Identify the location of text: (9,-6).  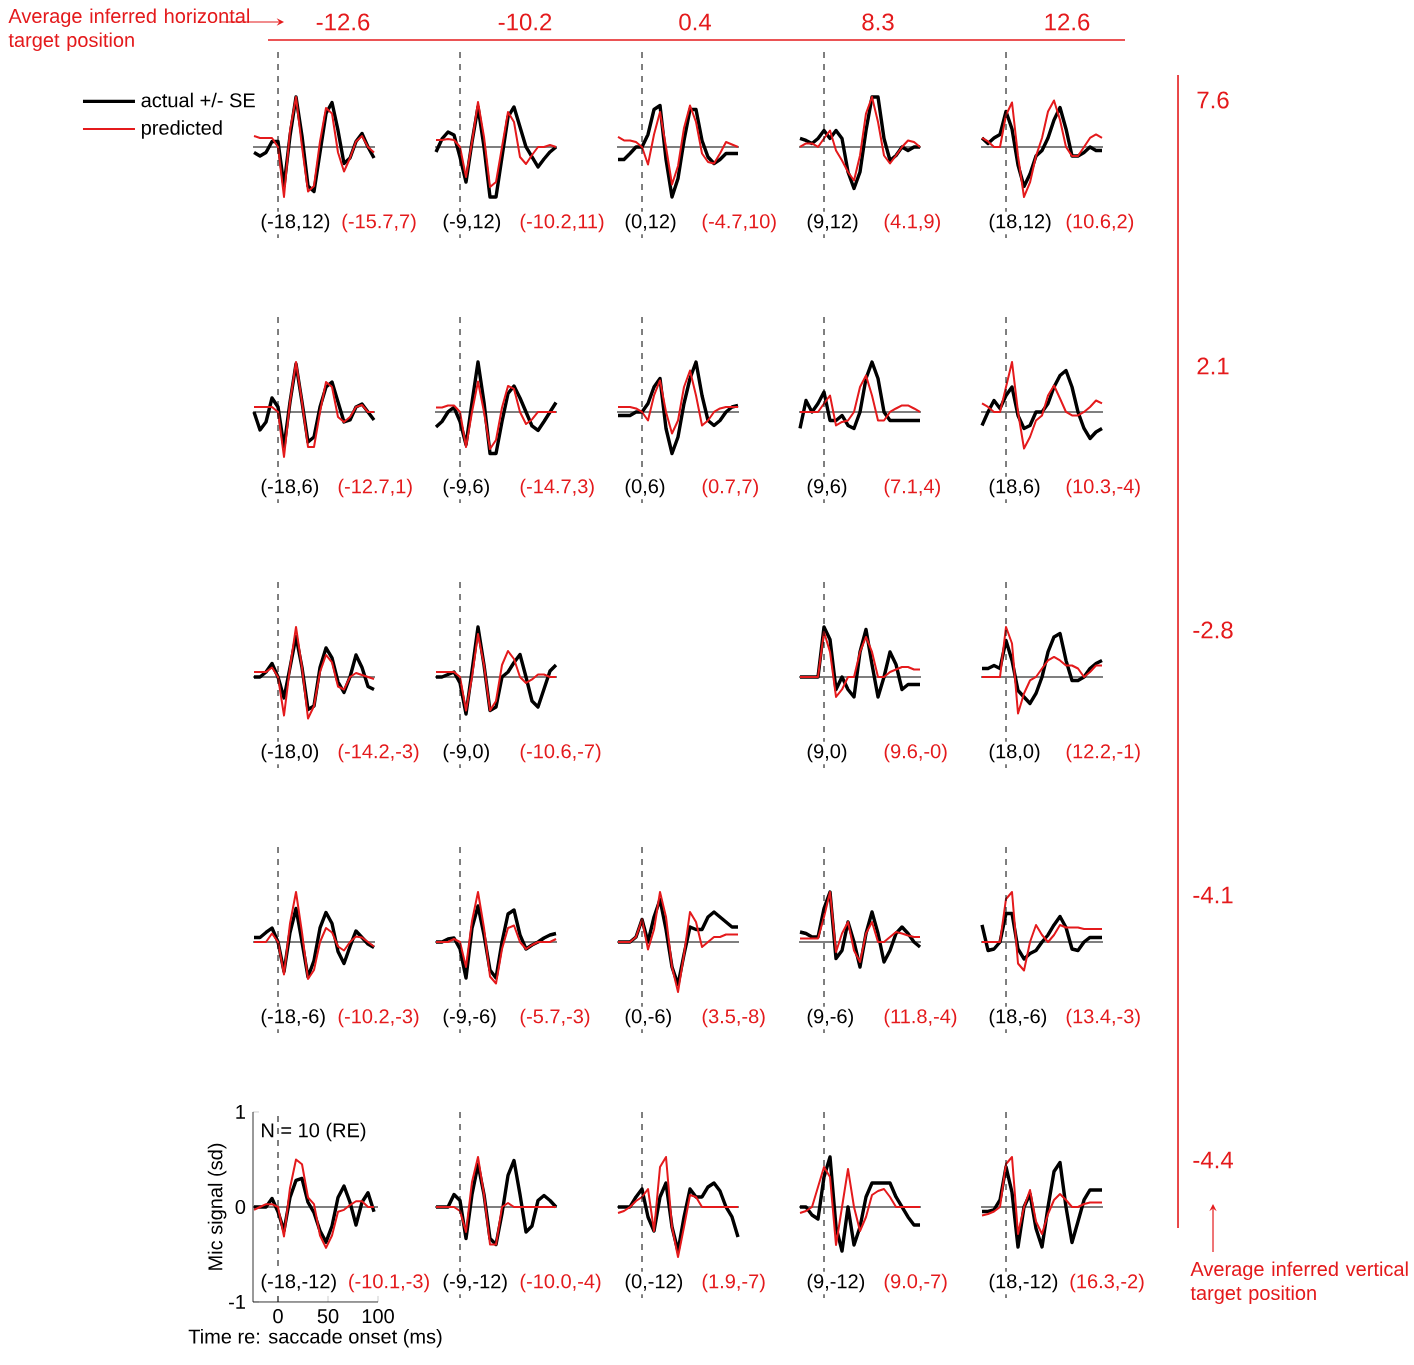
(830, 1018).